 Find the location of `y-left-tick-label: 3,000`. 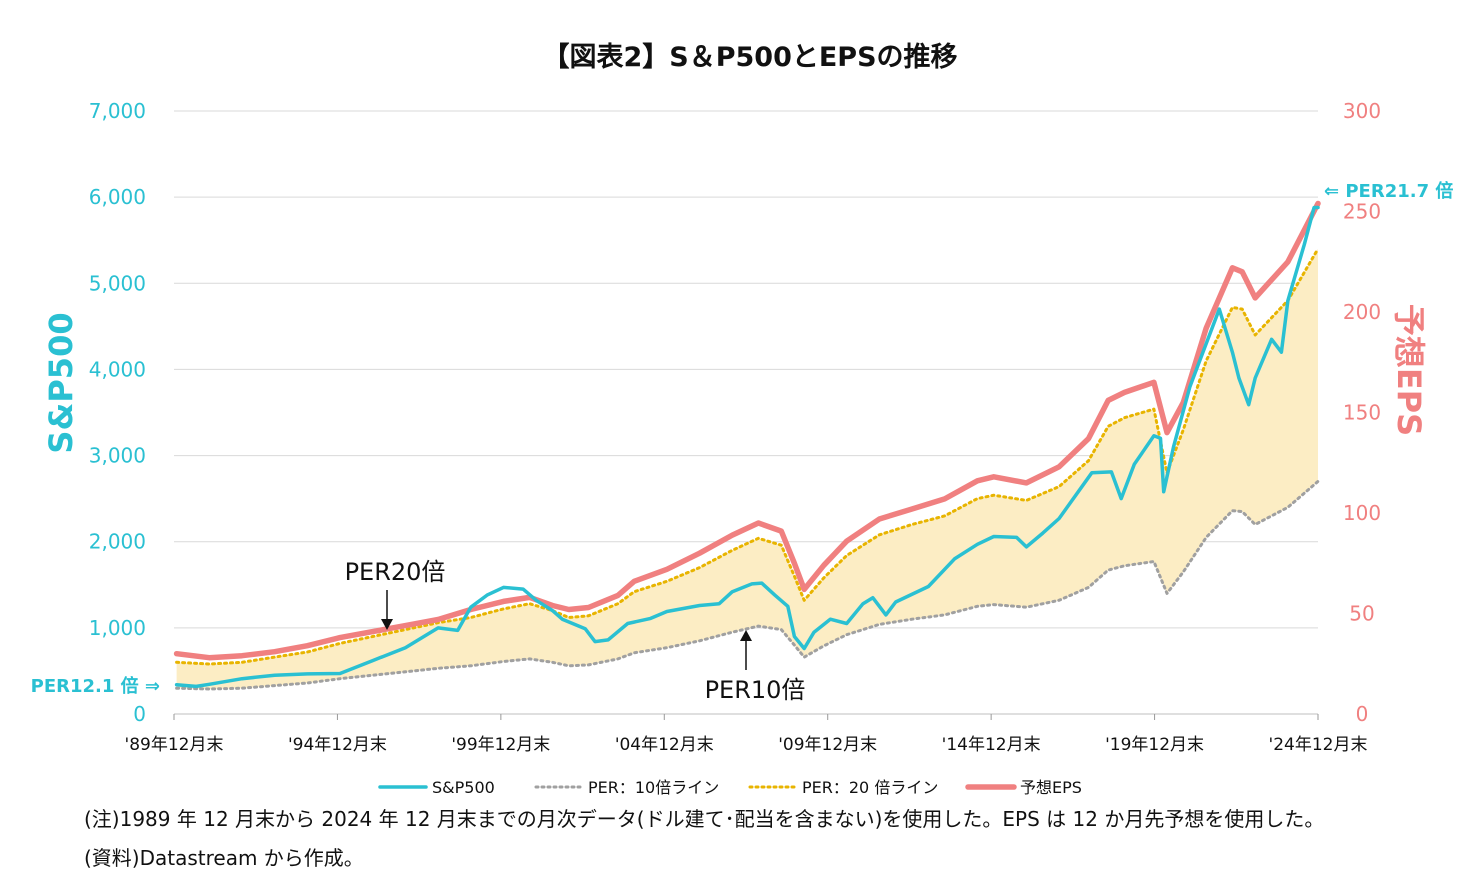

y-left-tick-label: 3,000 is located at coordinates (117, 456).